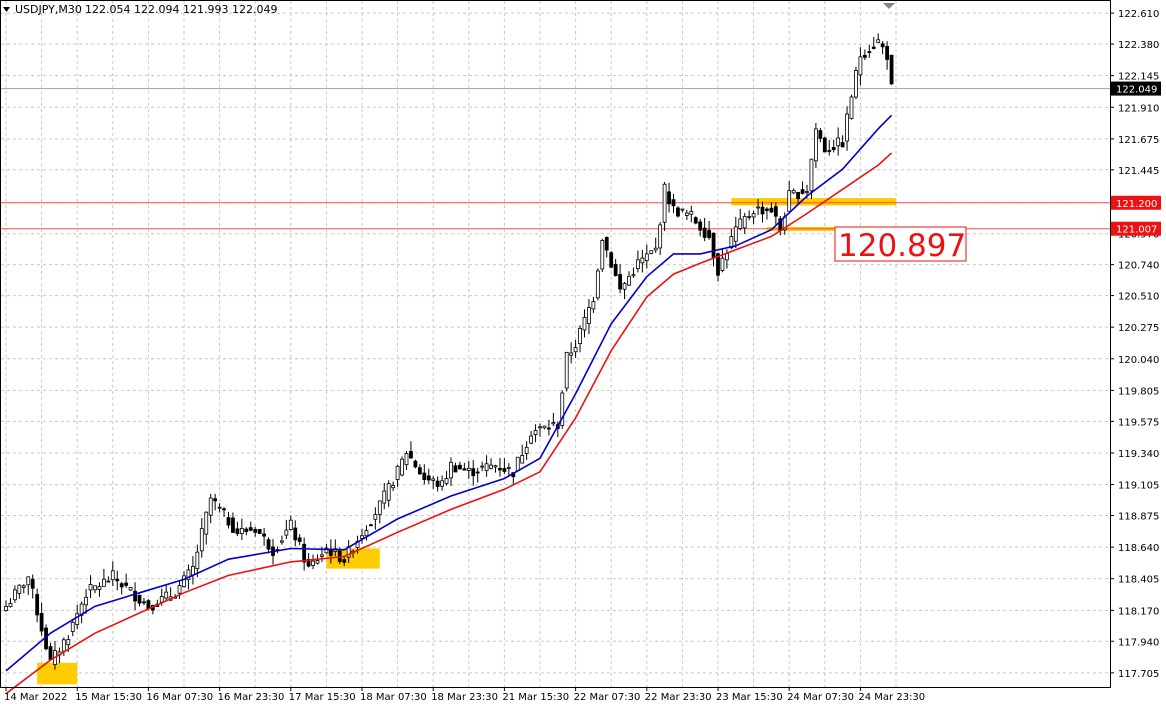 Image resolution: width=1166 pixels, height=709 pixels. I want to click on price-tags: 121.200 121.007 122.049, so click(1136, 158).